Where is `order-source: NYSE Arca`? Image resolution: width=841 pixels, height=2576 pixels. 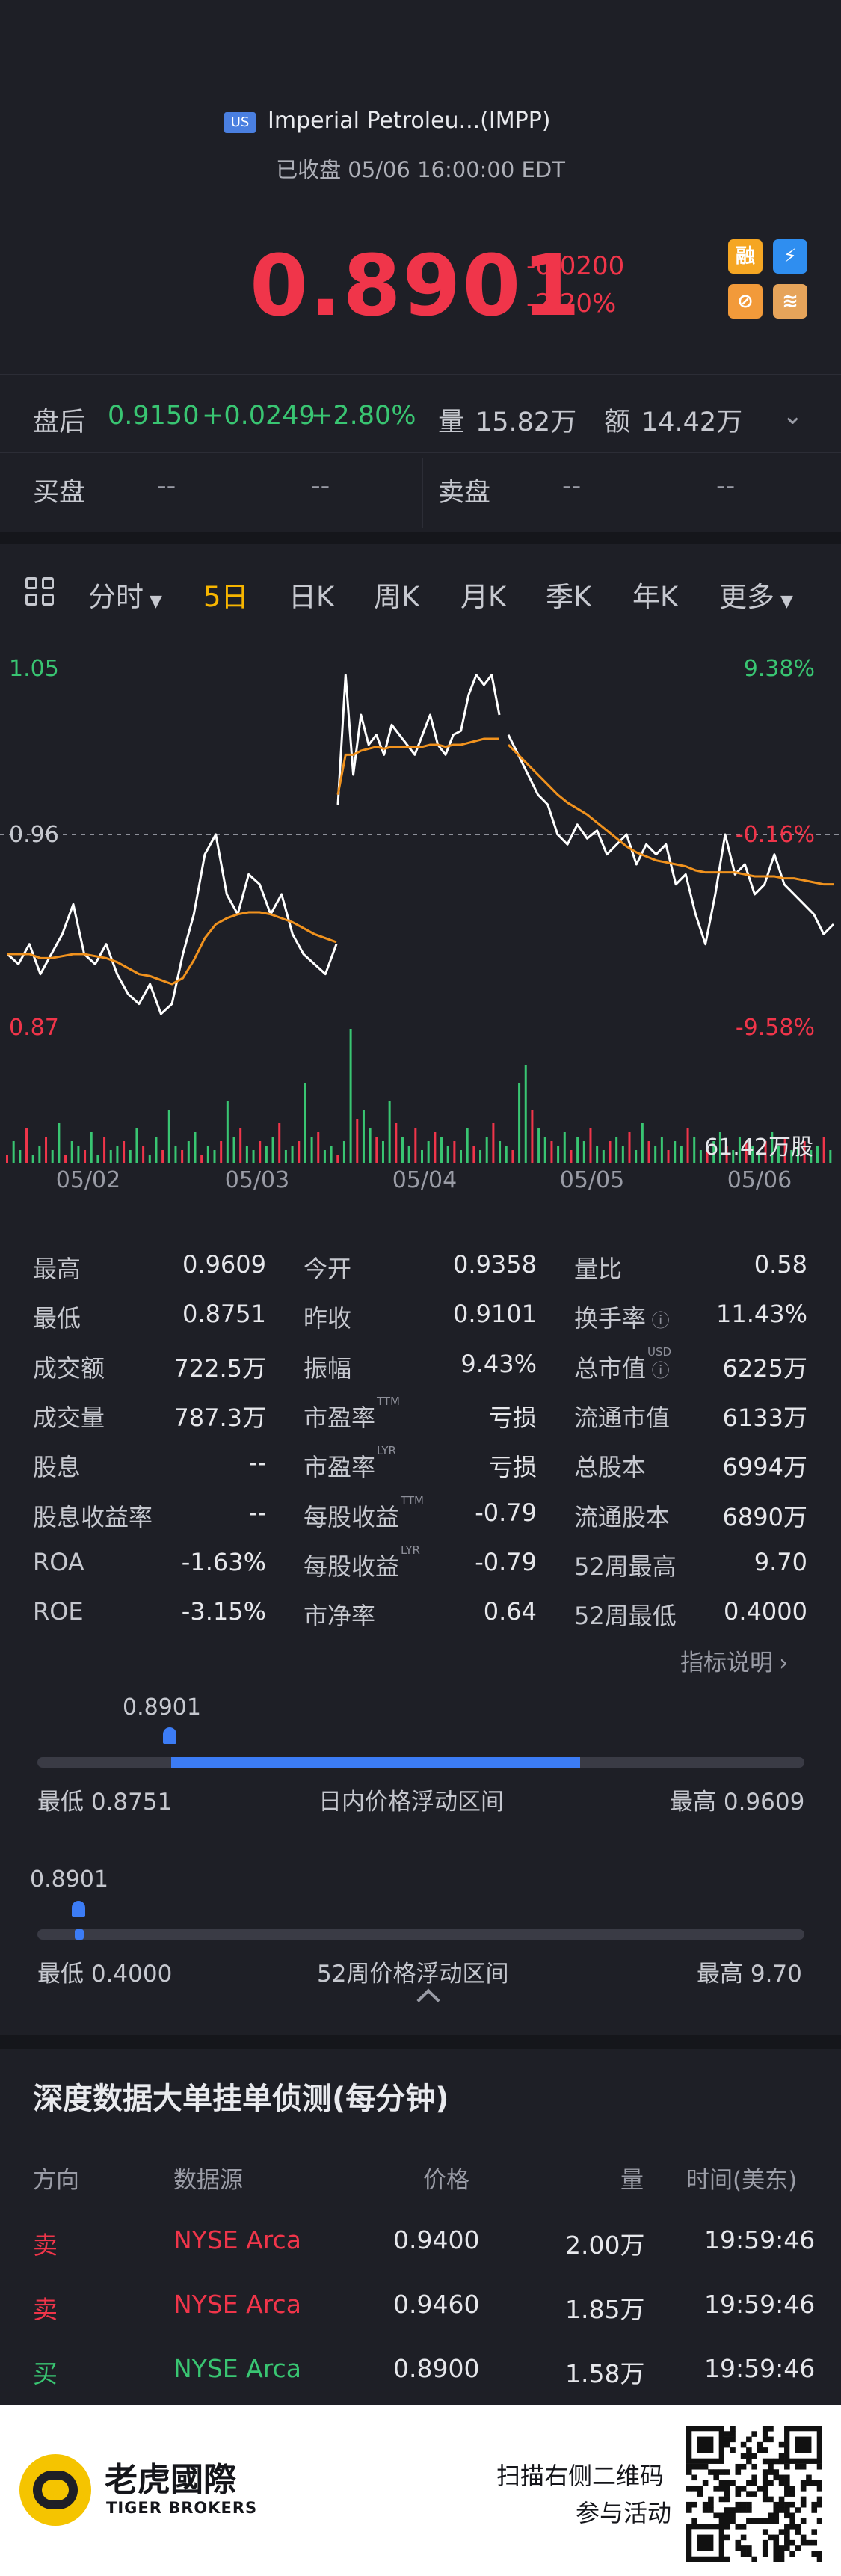
order-source: NYSE Arca is located at coordinates (237, 2304).